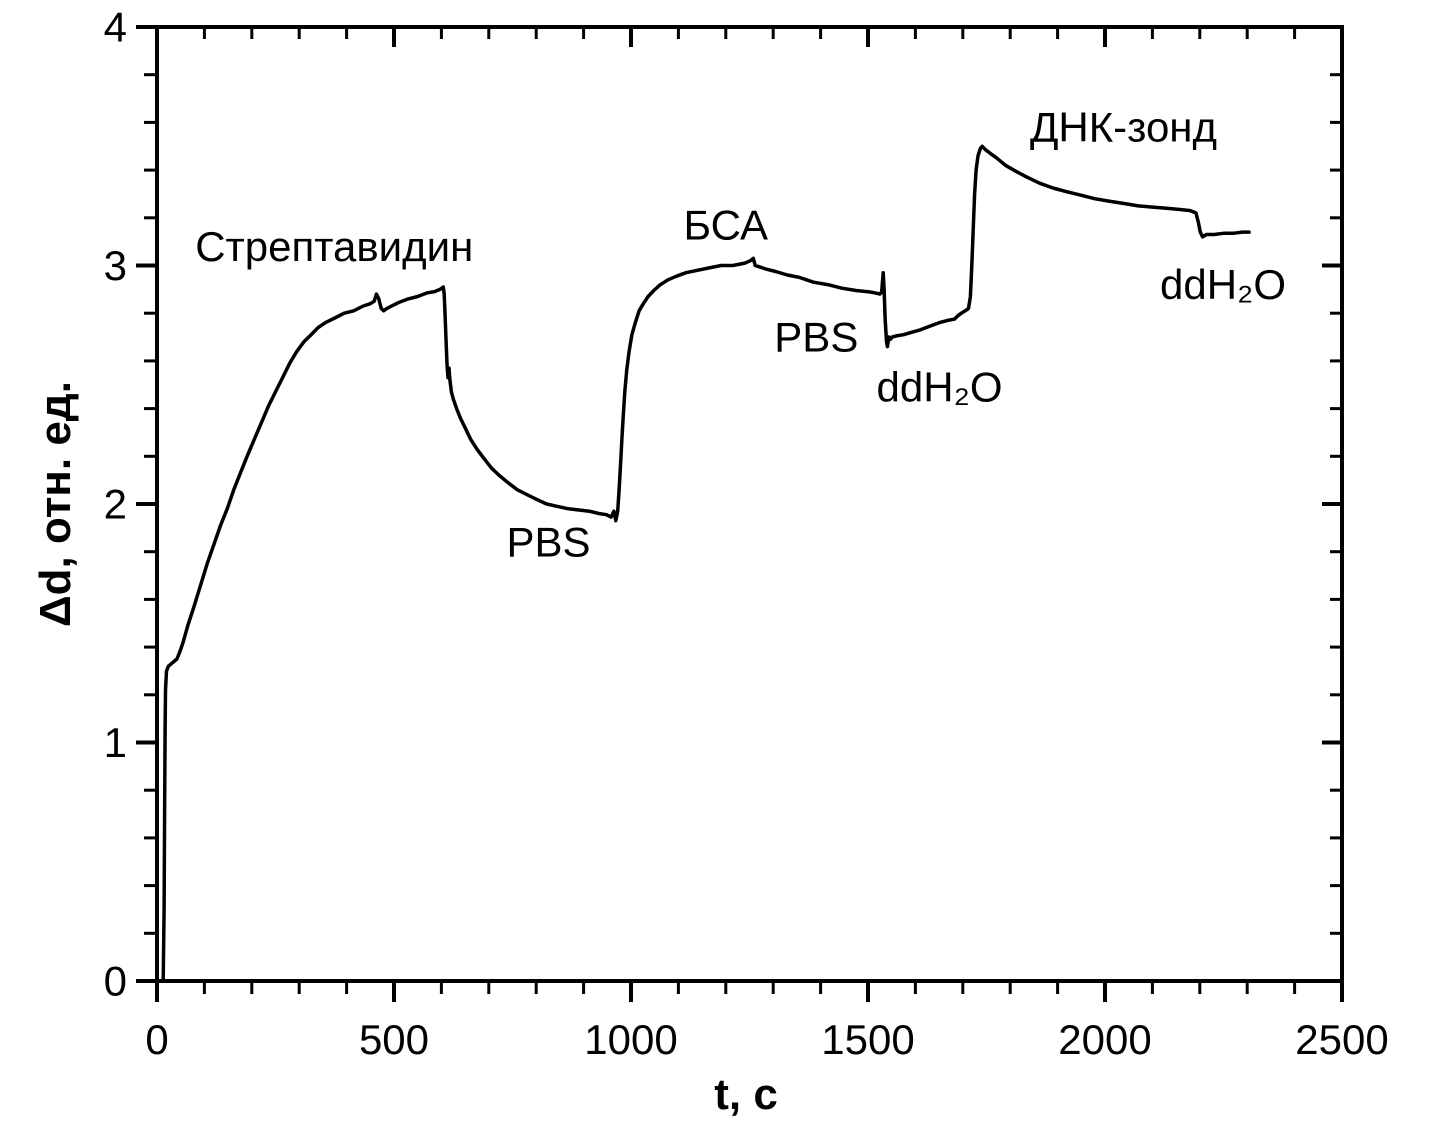 This screenshot has height=1140, width=1432. Describe the element at coordinates (746, 1094) in the screenshot. I see `x-axis-title: t, c` at that location.